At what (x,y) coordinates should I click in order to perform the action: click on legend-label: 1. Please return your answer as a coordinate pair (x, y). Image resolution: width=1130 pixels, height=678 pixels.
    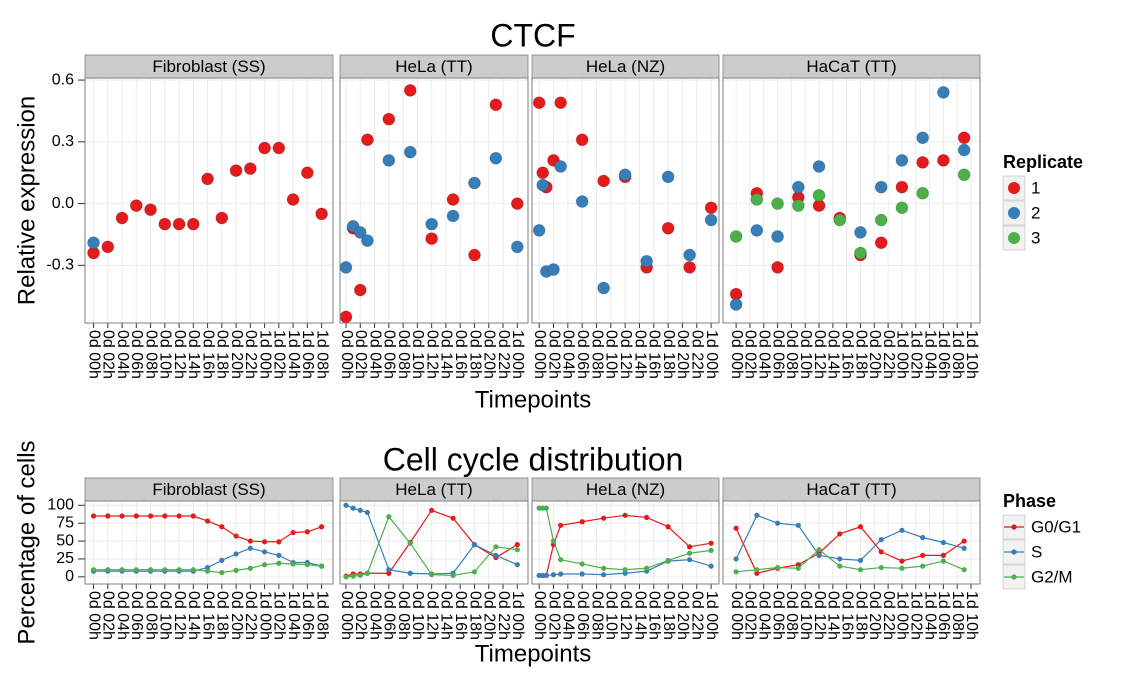
    Looking at the image, I should click on (1035, 187).